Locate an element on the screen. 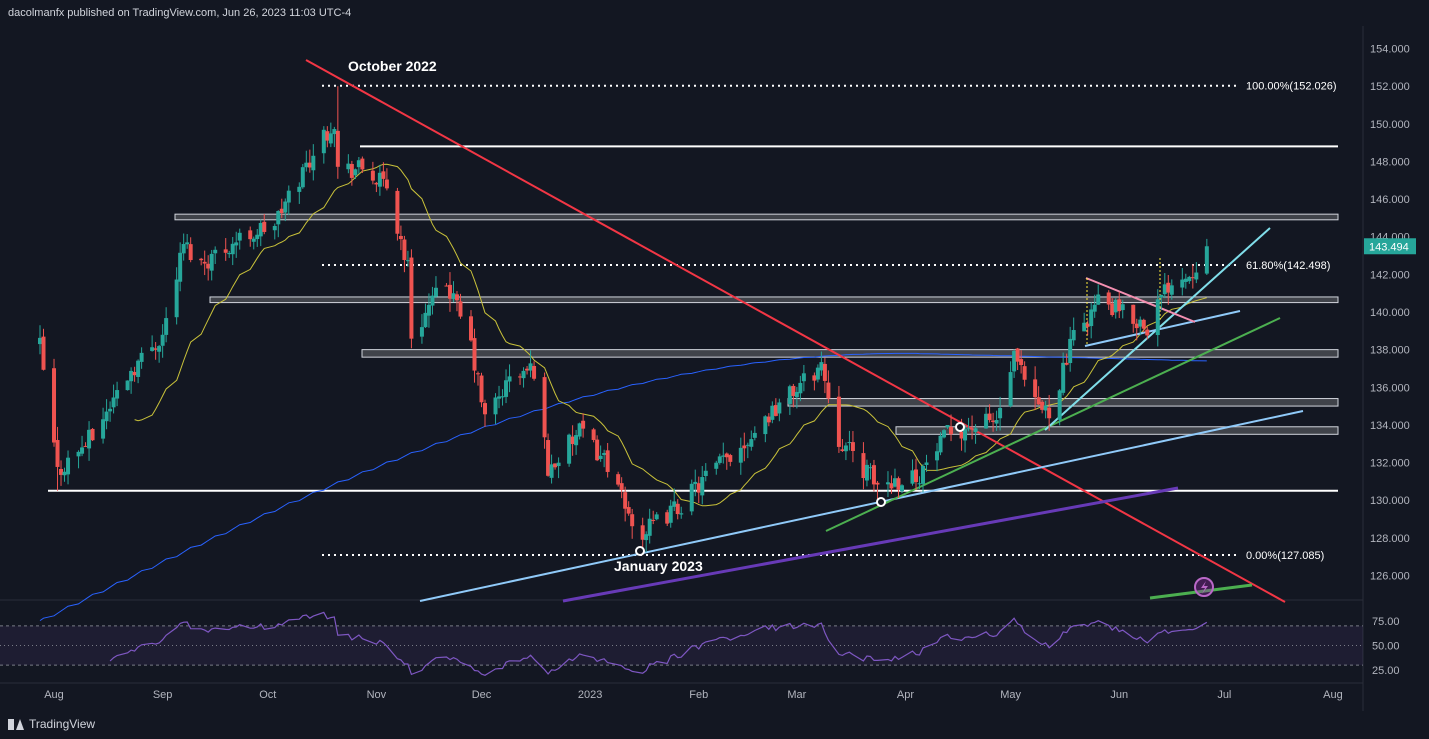 The image size is (1429, 739). rsi-tick-label: 50.00 is located at coordinates (1386, 647).